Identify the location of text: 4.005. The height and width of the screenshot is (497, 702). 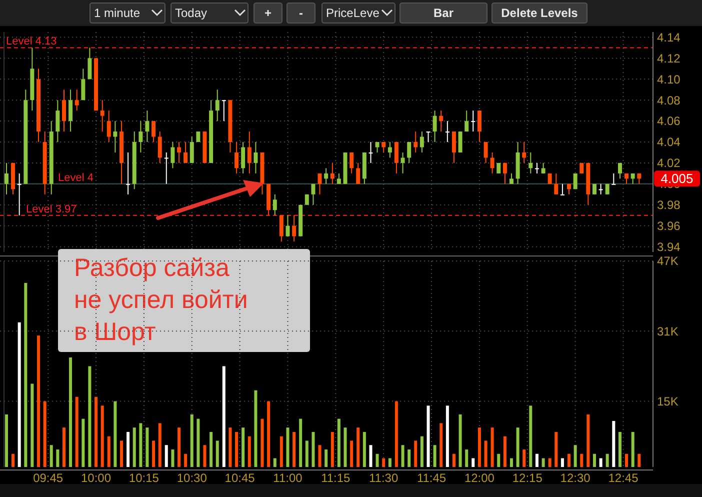
(677, 178).